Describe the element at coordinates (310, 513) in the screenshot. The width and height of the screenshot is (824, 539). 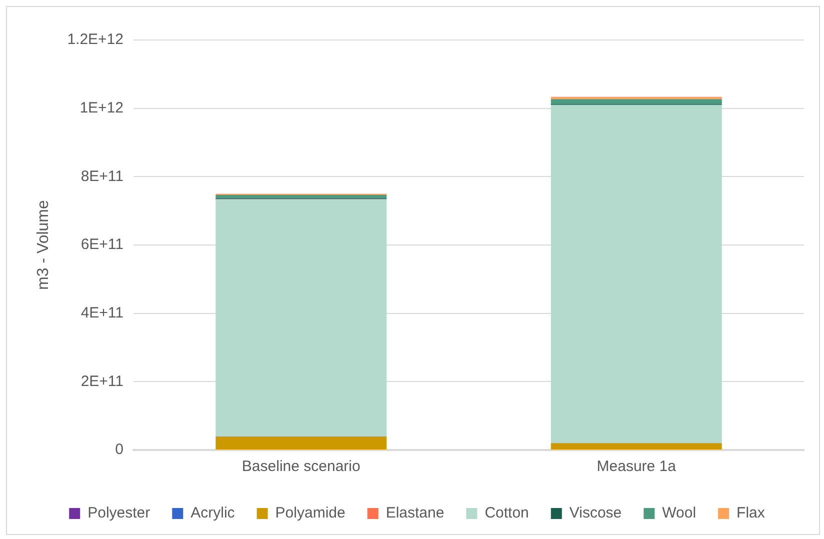
I see `legend-label: Polyamide` at that location.